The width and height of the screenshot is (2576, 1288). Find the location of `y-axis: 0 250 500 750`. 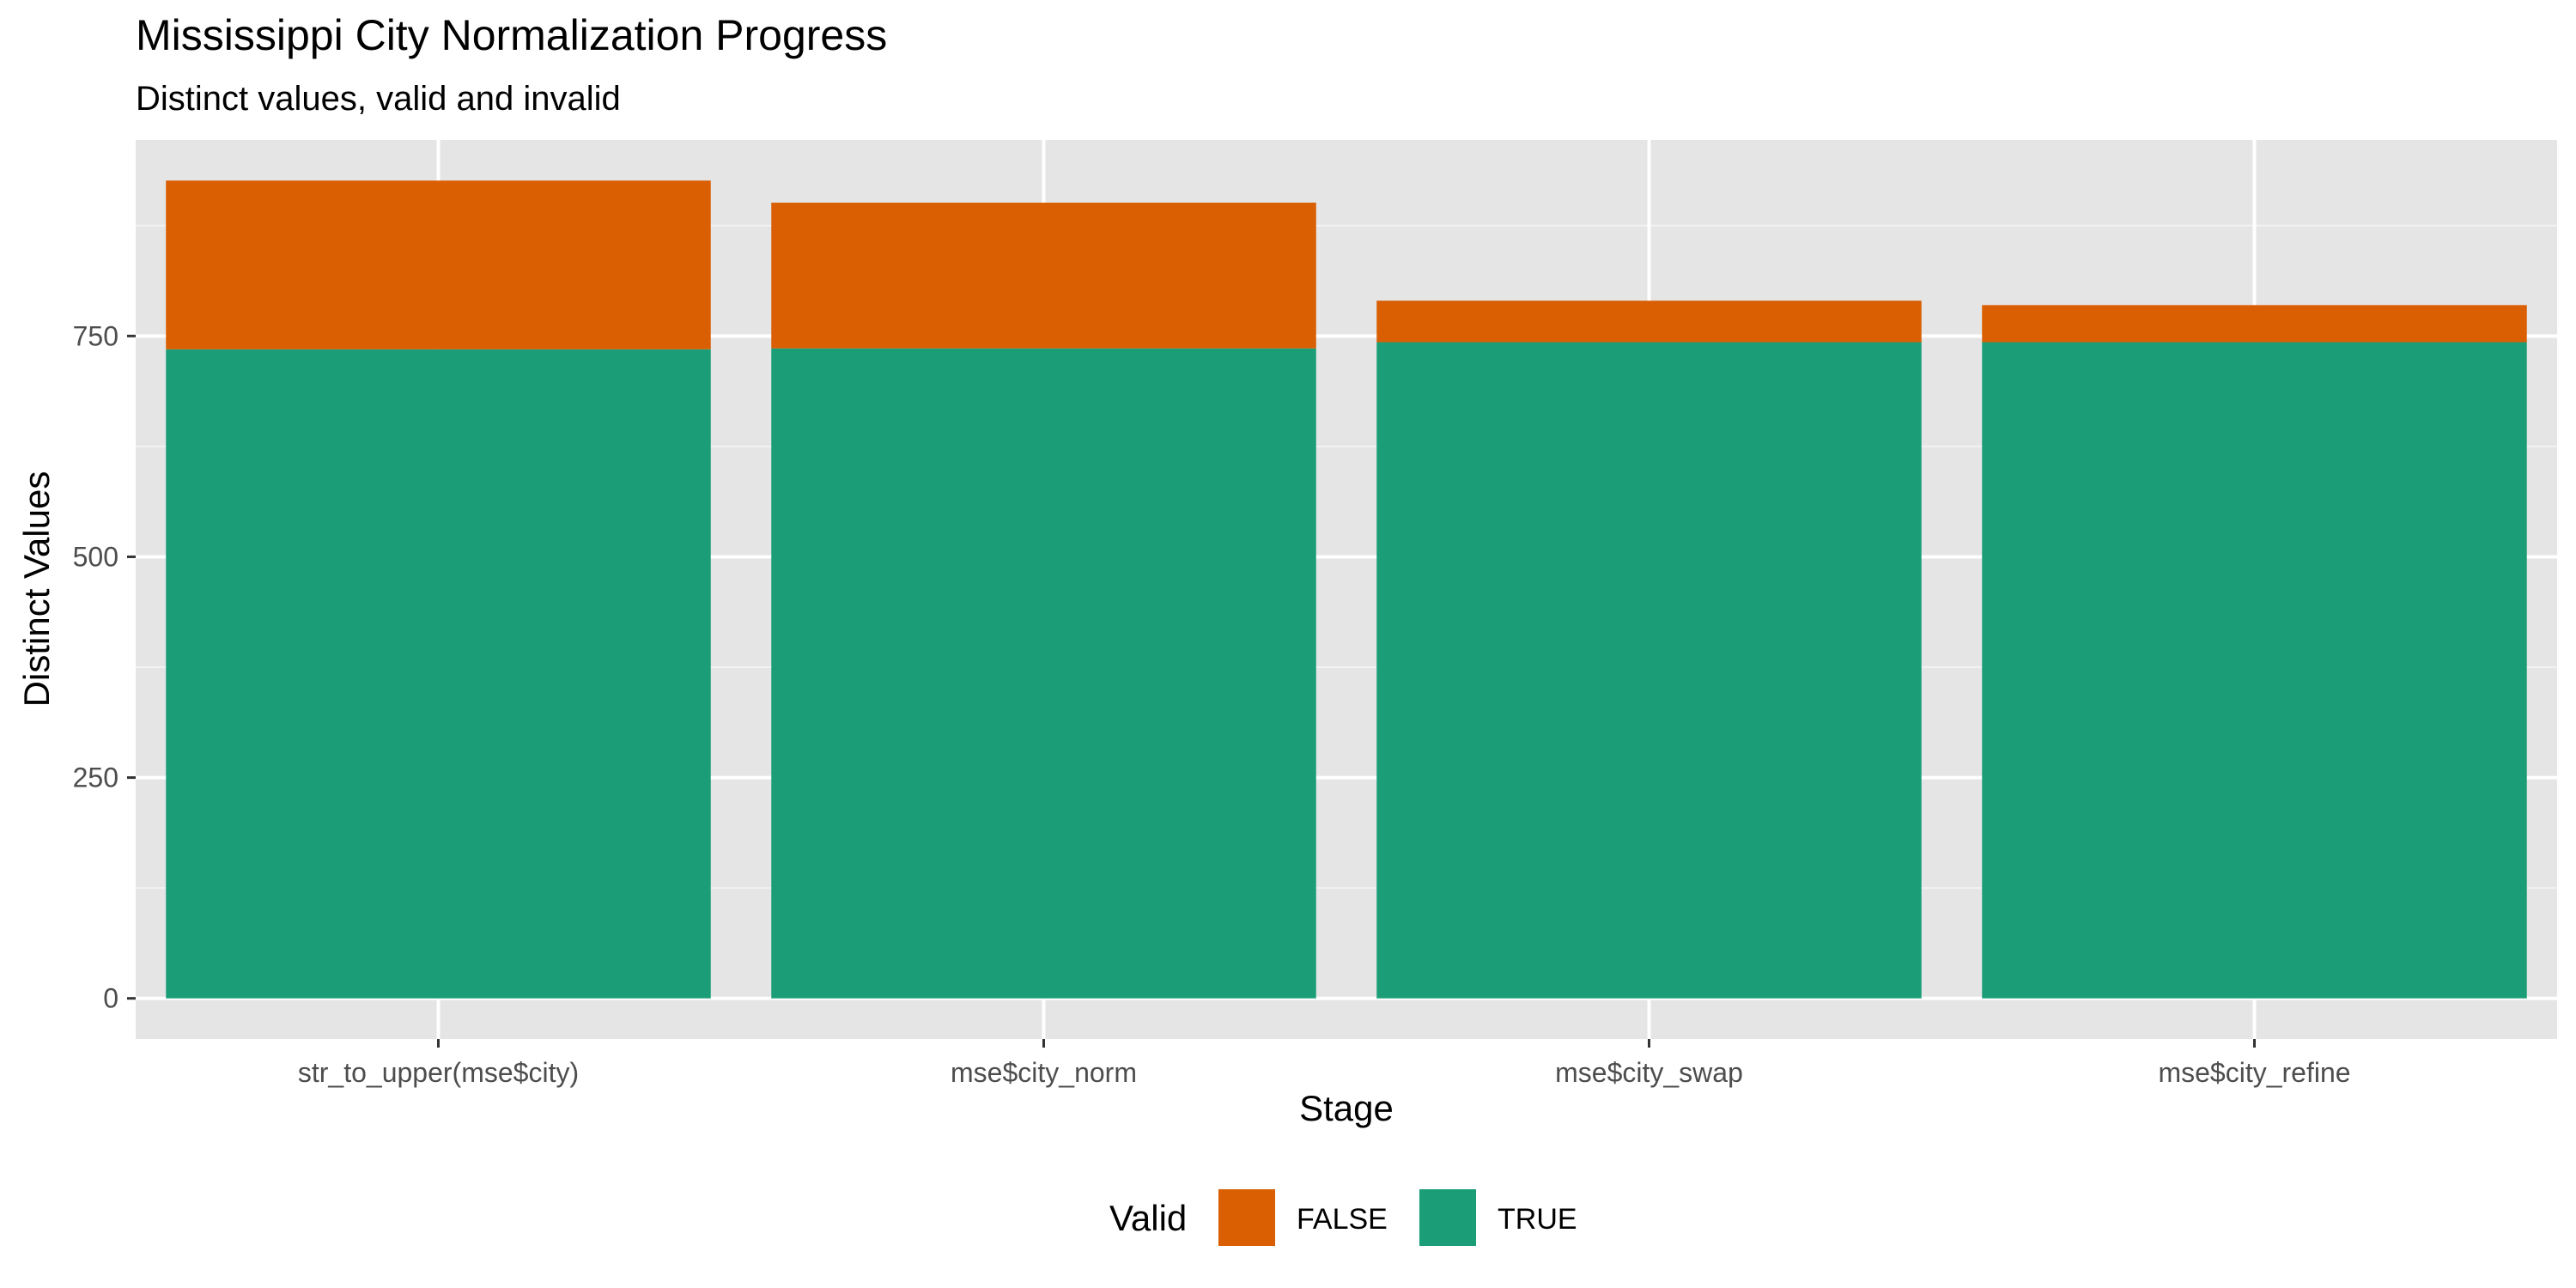

y-axis: 0 250 500 750 is located at coordinates (104, 667).